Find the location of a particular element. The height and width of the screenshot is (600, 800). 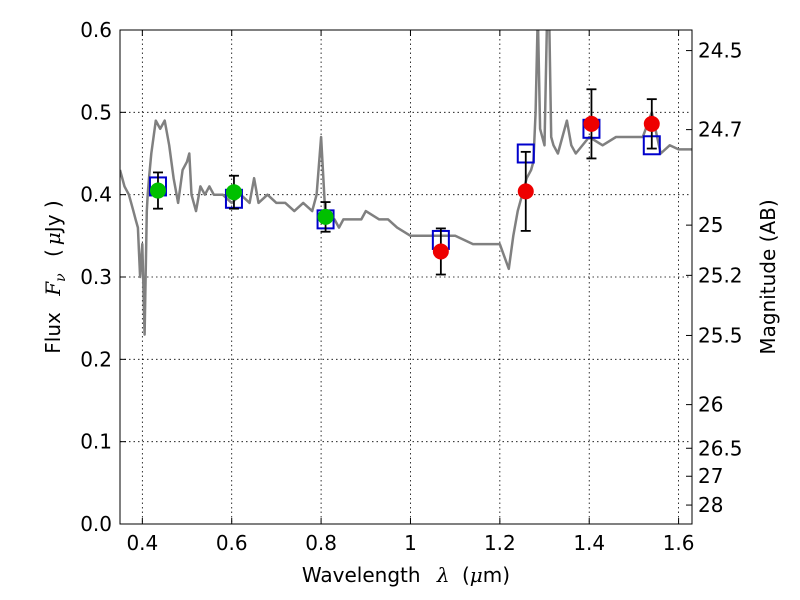

x-tick-label: 1.6 is located at coordinates (679, 543).